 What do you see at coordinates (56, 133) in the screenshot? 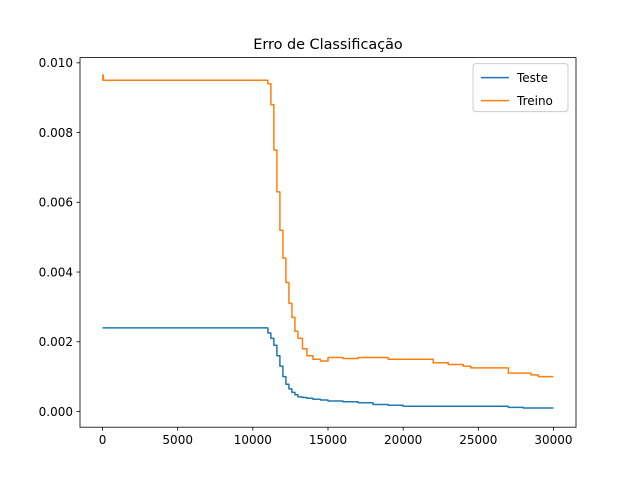
I see `y-tick-label: 0.008` at bounding box center [56, 133].